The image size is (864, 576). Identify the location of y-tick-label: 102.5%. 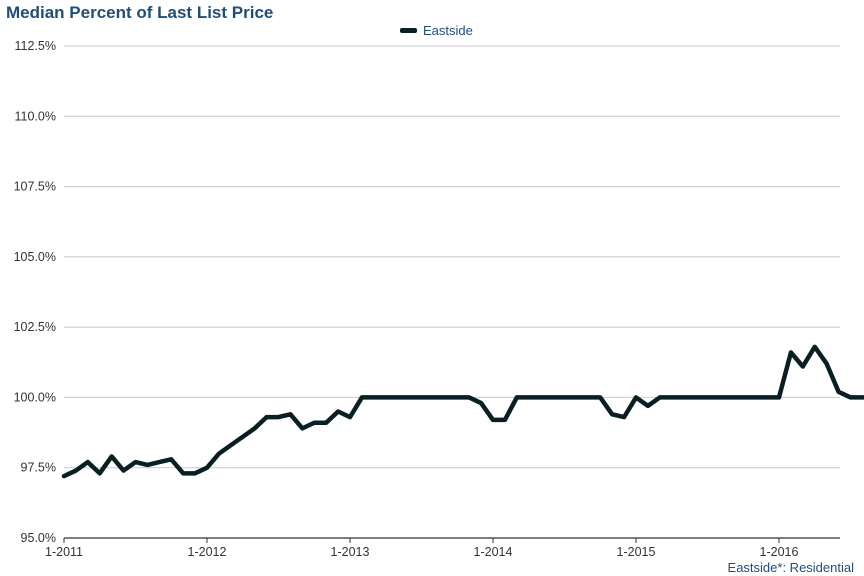
(35, 327).